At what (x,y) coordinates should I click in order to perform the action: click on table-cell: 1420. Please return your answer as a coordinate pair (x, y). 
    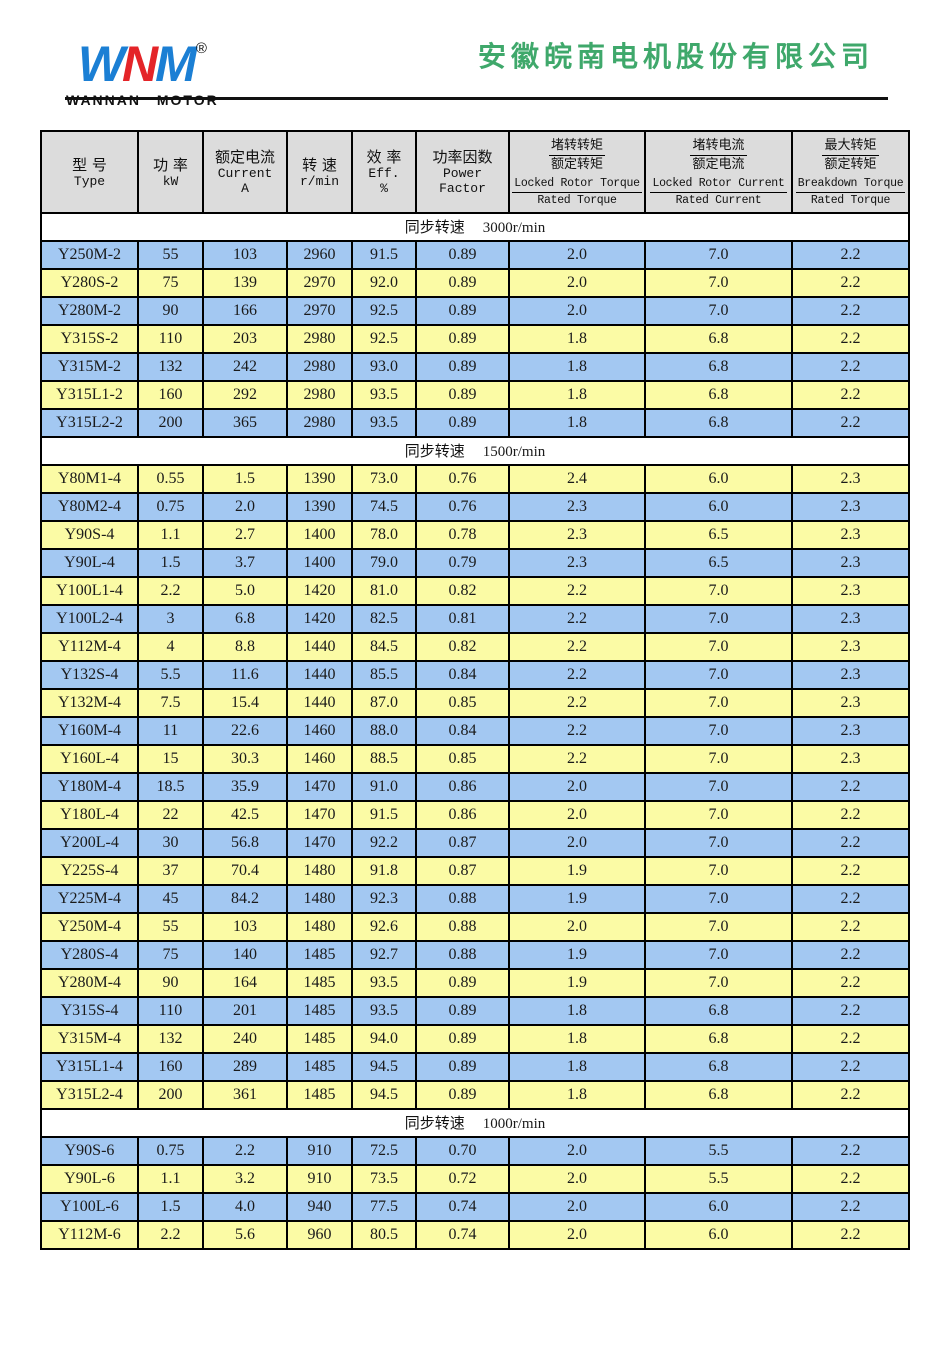
    Looking at the image, I should click on (319, 619).